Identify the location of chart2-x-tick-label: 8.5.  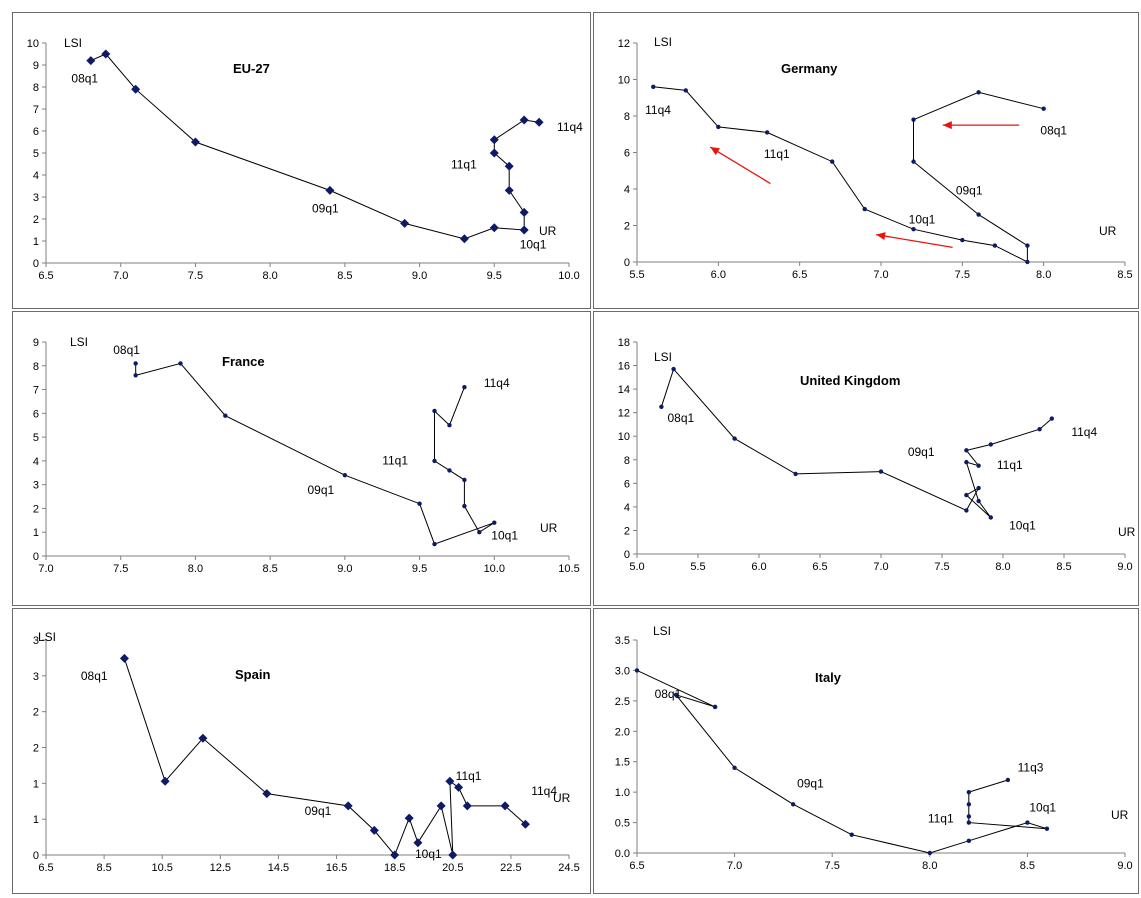
(269, 569).